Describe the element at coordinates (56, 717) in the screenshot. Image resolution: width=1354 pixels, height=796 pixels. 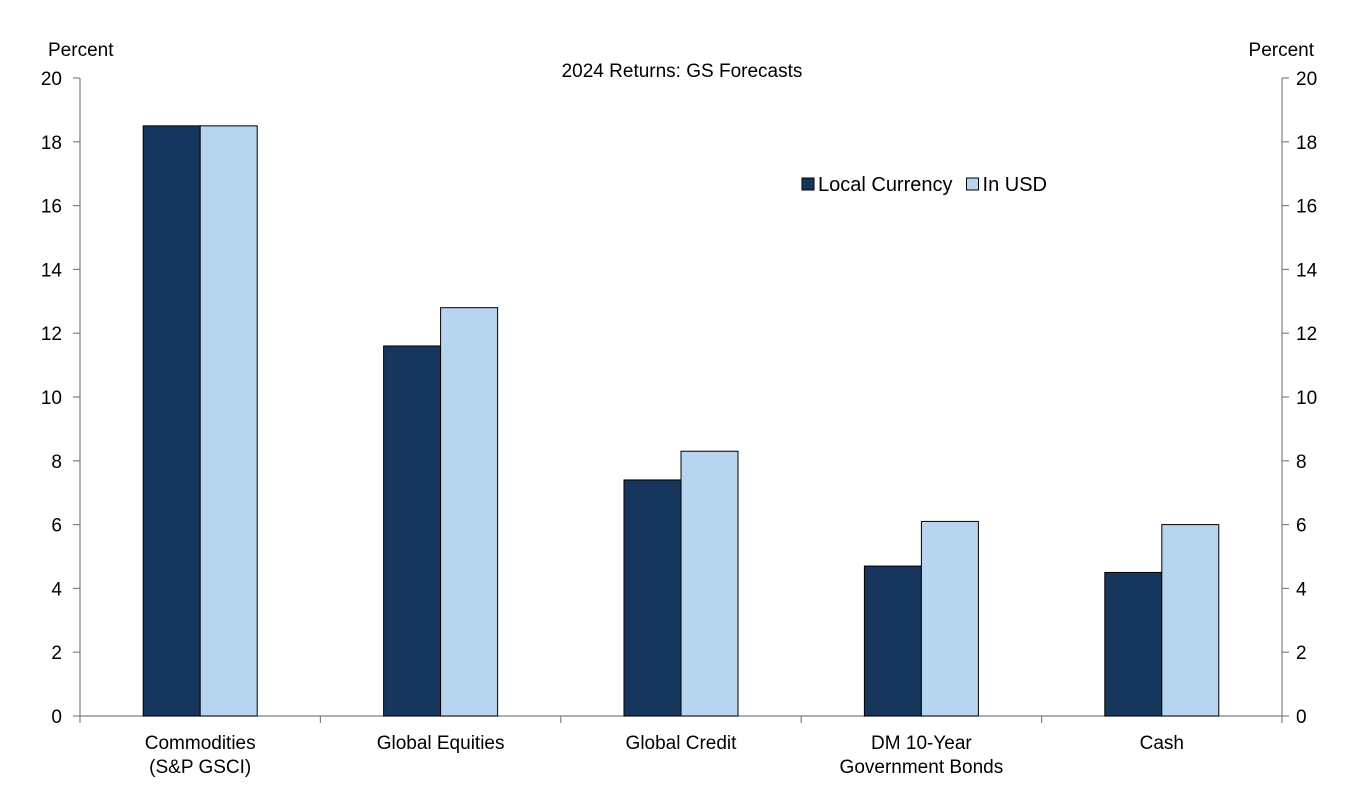
I see `y-tick-label-left: 0` at that location.